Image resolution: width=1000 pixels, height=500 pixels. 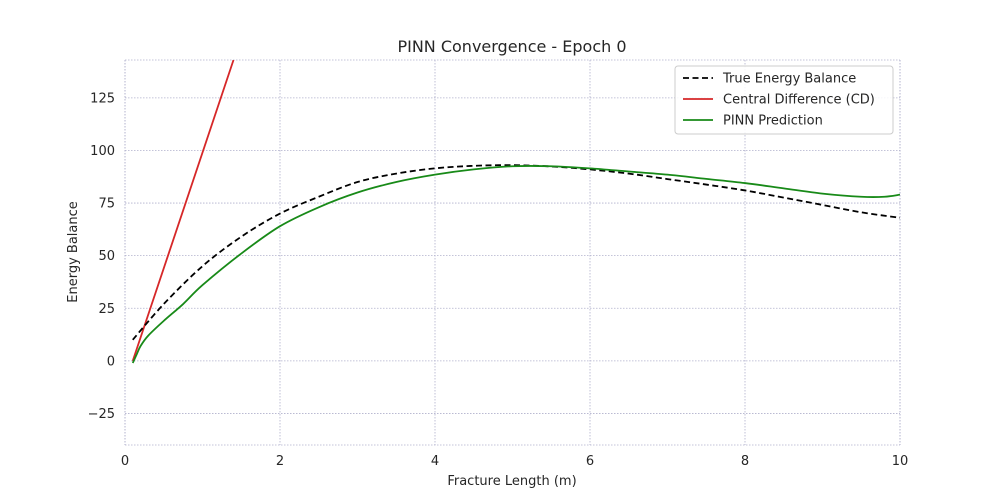 What do you see at coordinates (102, 98) in the screenshot?
I see `y-tick-label-6: 125` at bounding box center [102, 98].